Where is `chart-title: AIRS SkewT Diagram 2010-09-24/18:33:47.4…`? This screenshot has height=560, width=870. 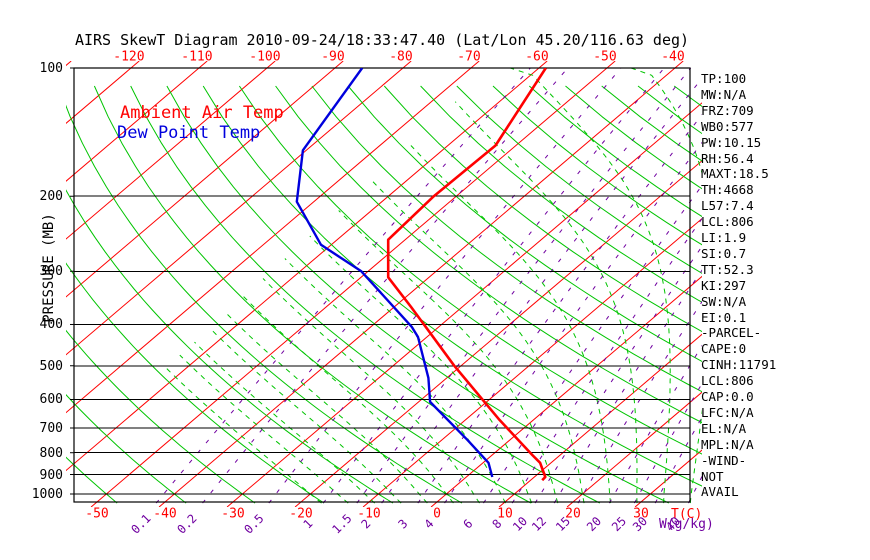 chart-title: AIRS SkewT Diagram 2010-09-24/18:33:47.4… is located at coordinates (382, 40).